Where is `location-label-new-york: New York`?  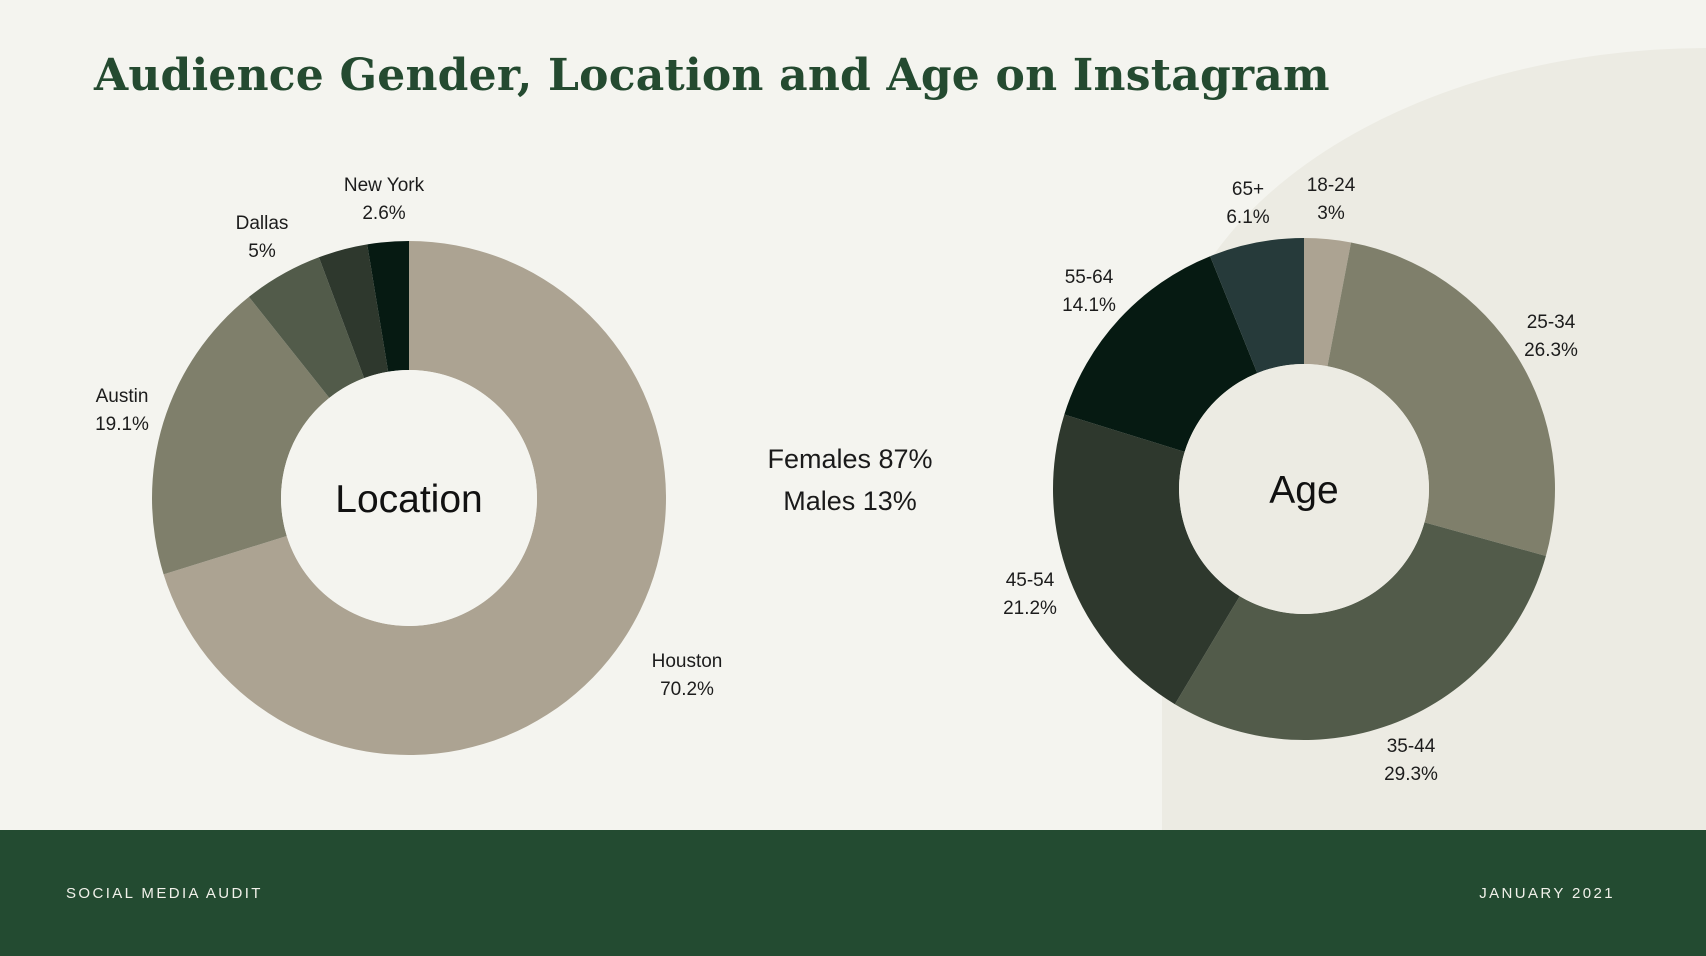
location-label-new-york: New York is located at coordinates (384, 185).